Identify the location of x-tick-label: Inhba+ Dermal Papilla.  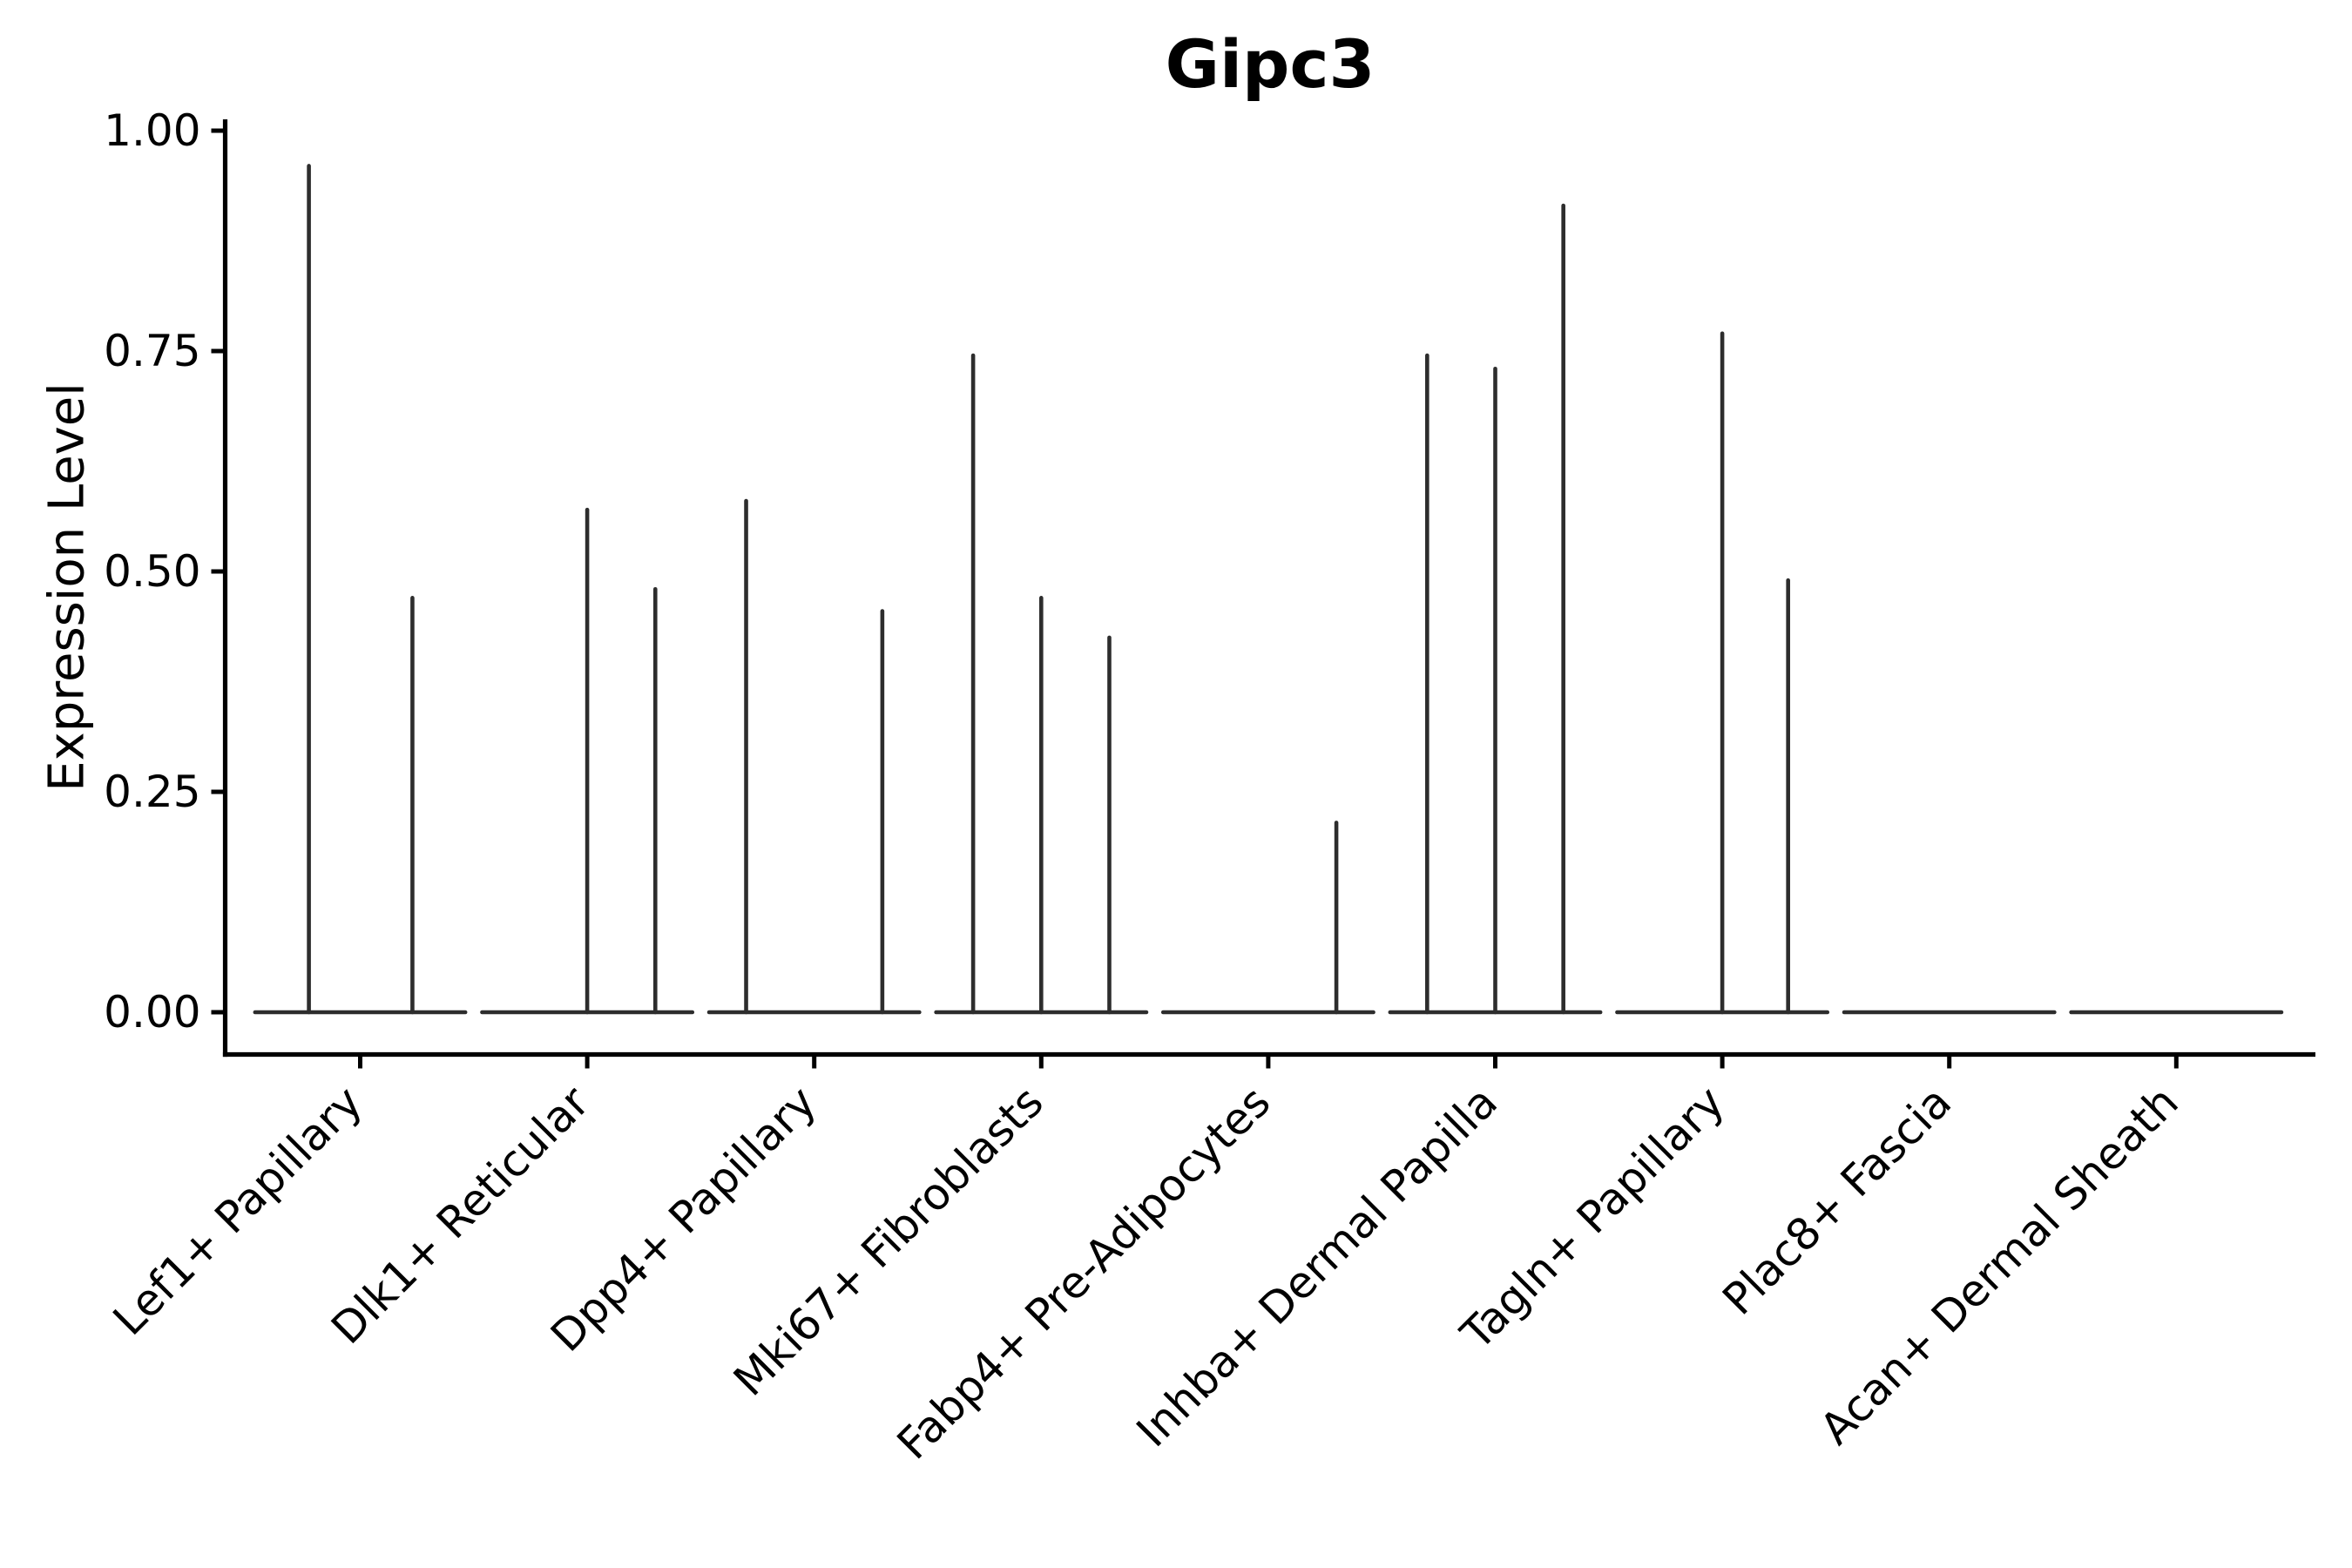
(1317, 1266).